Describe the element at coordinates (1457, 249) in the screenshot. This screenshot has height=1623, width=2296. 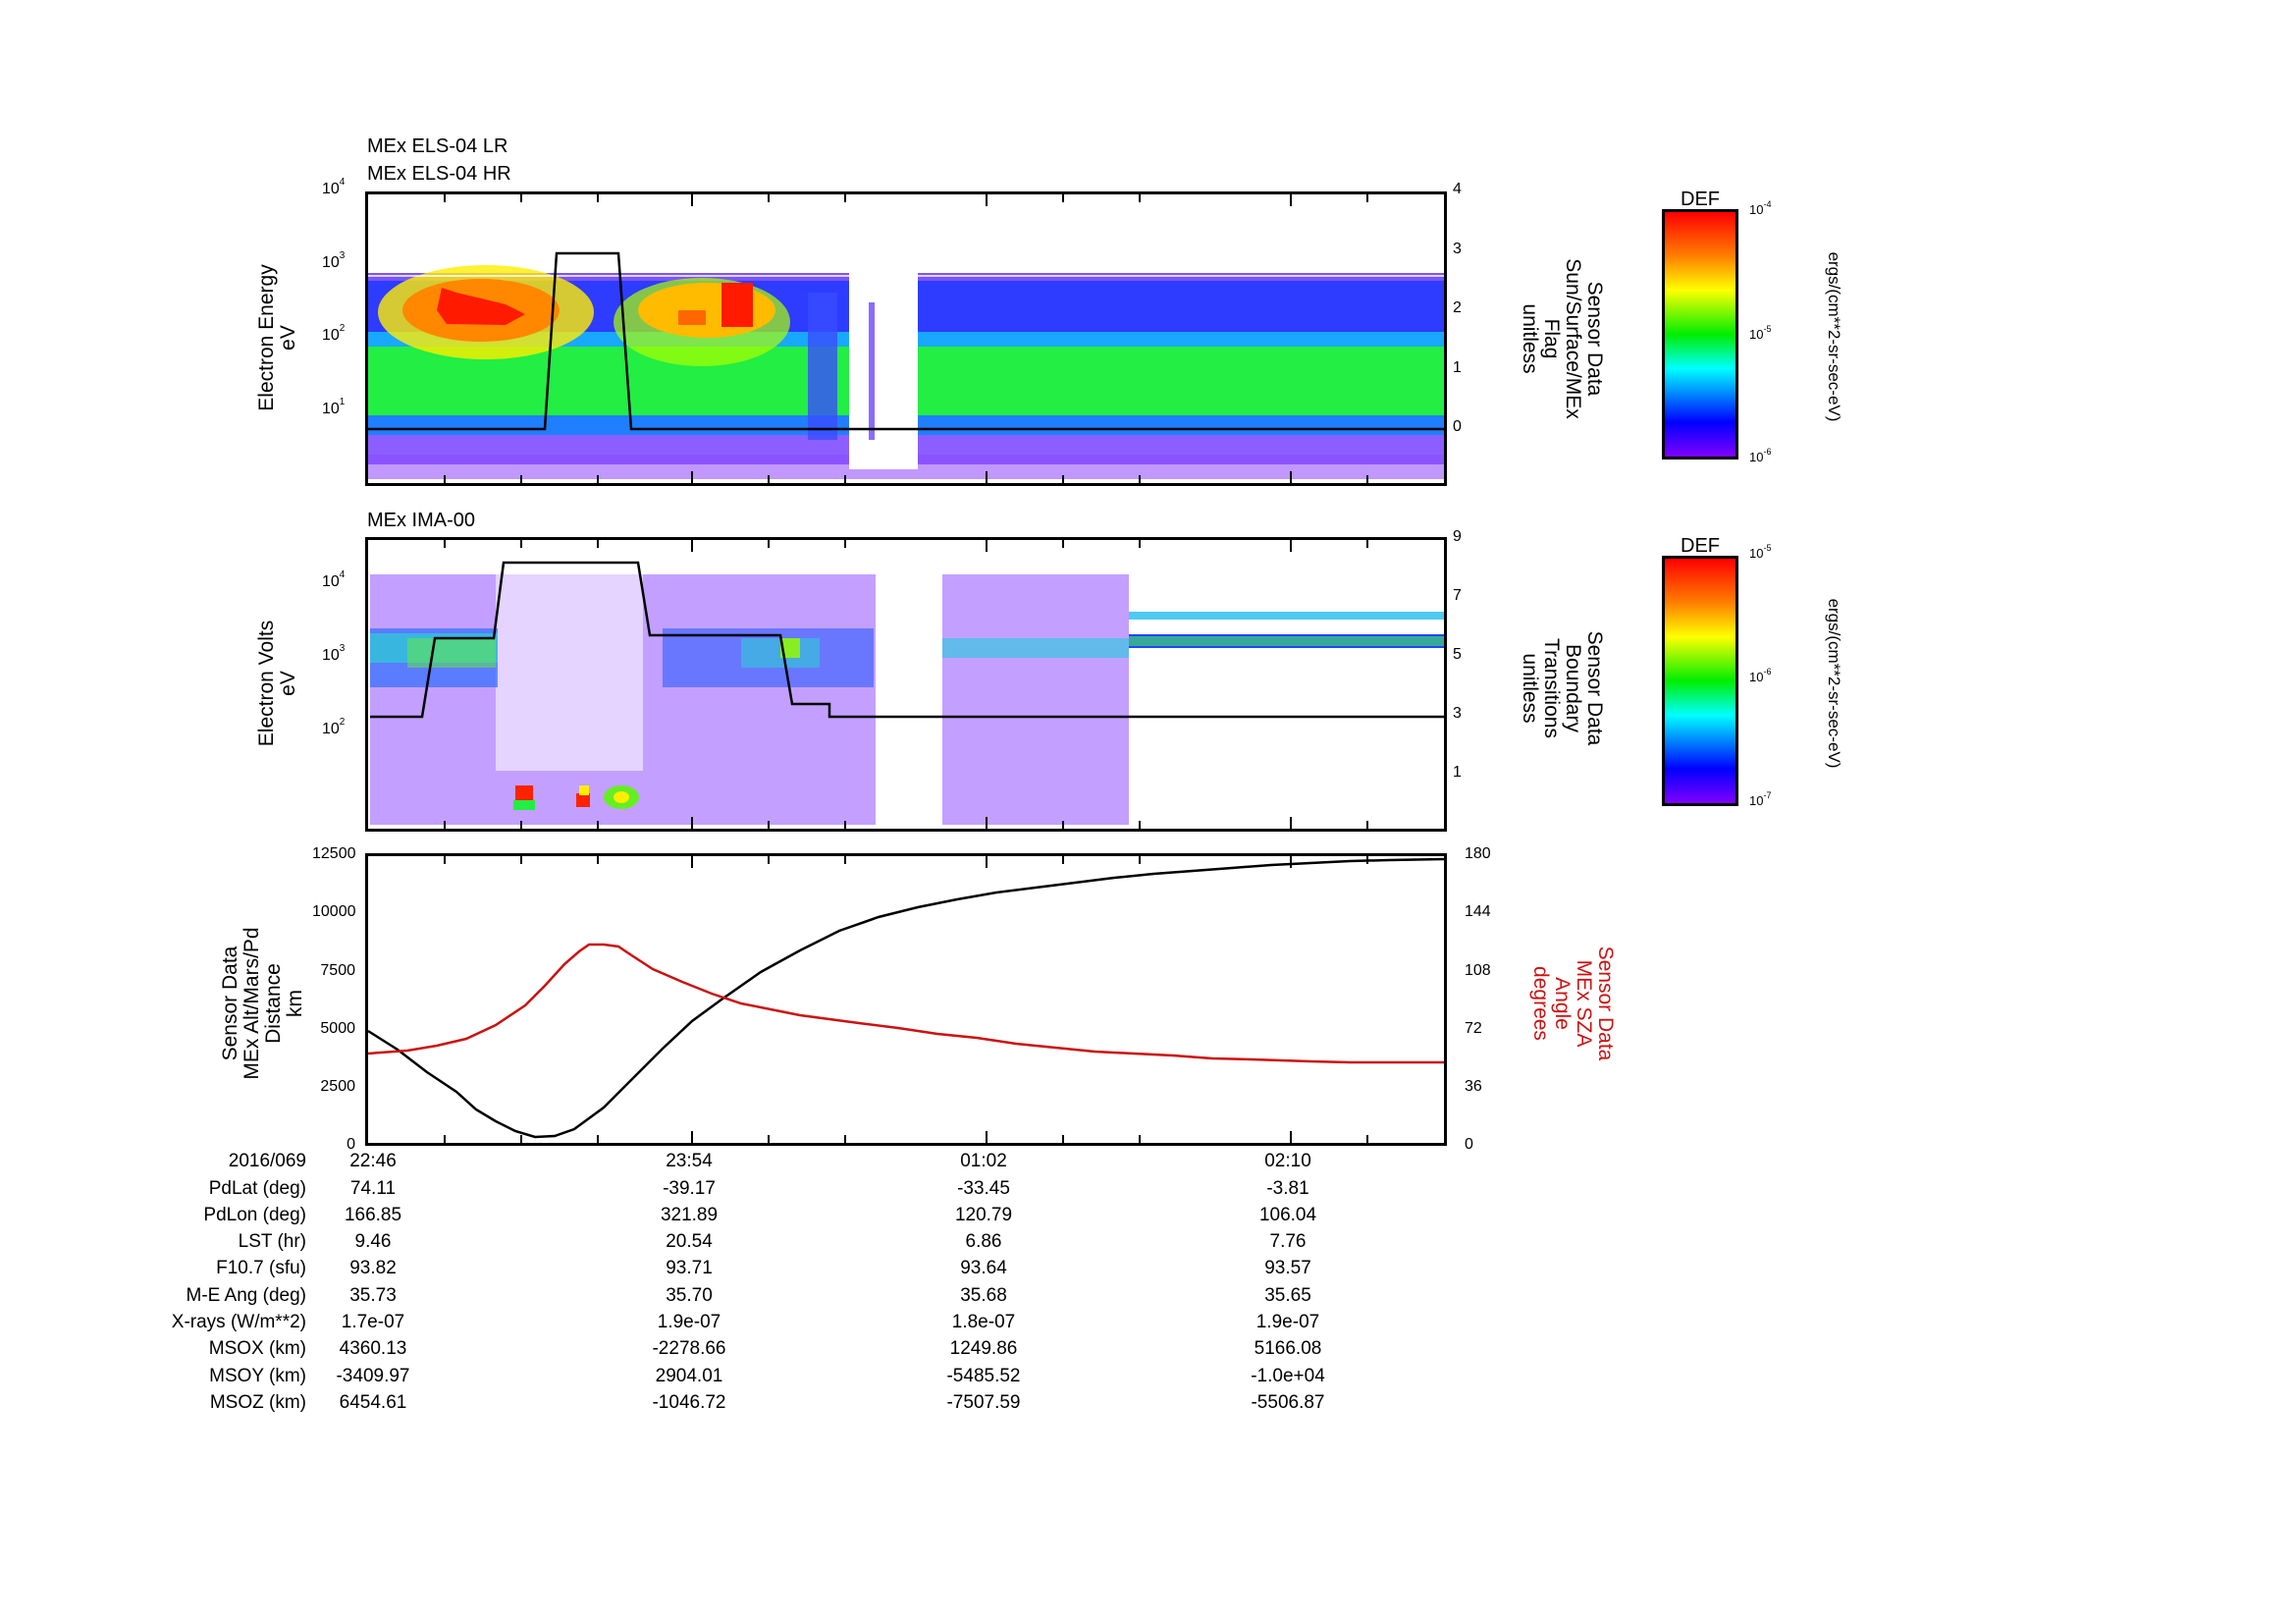
I see `els-right-ytick-3: 3` at that location.